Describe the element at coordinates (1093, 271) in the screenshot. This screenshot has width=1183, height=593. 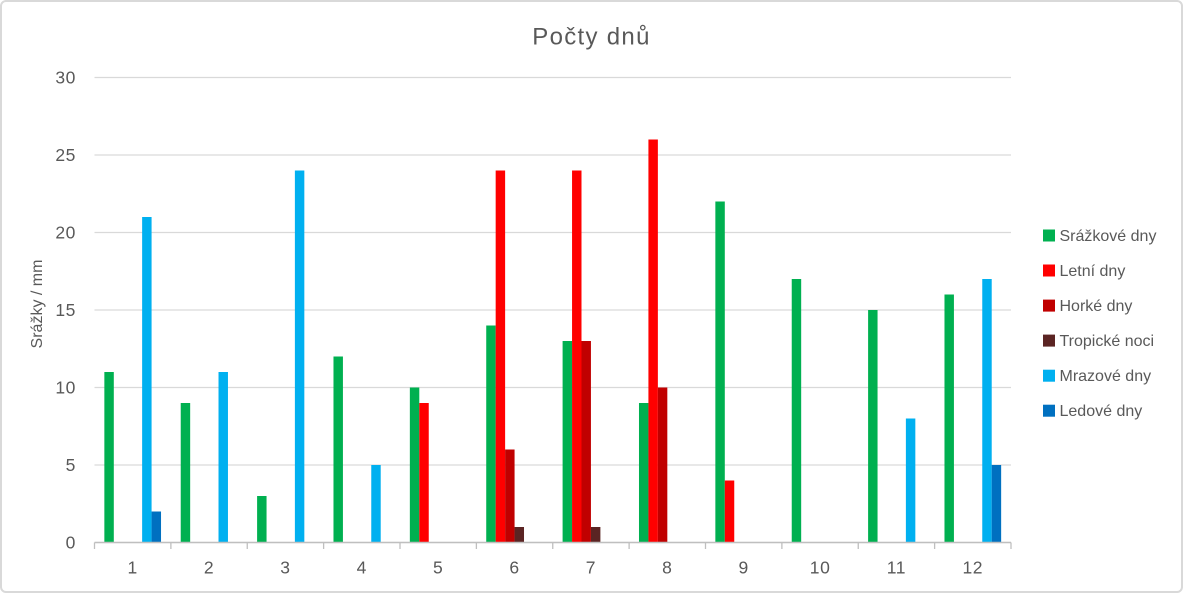
I see `svg-text: Letní dny` at that location.